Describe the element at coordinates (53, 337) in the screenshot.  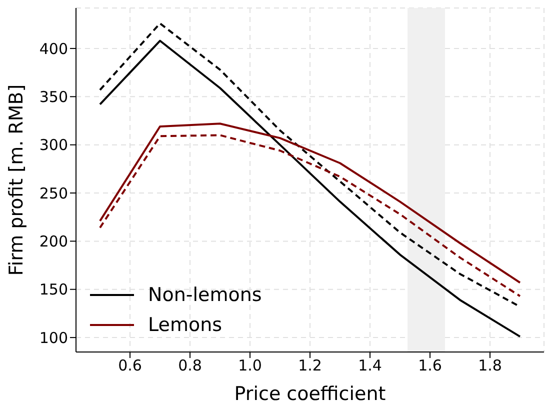
I see `y-tick-label: 100` at that location.